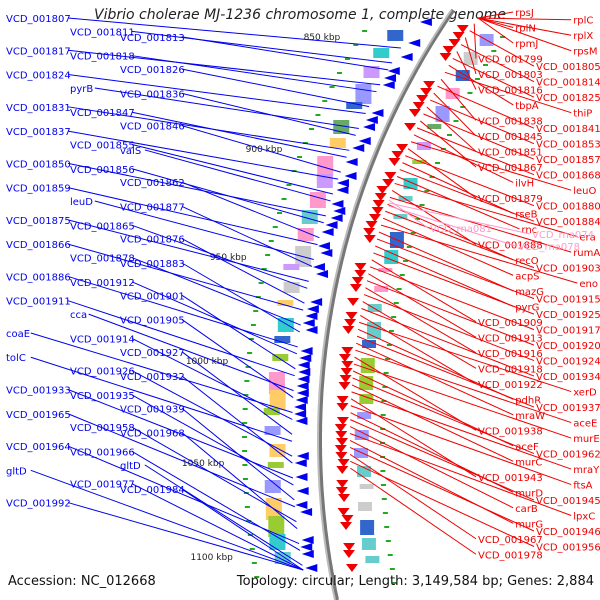  Describe the element at coordinates (510, 338) in the screenshot. I see `right-gene-label: VCD_001913` at that location.